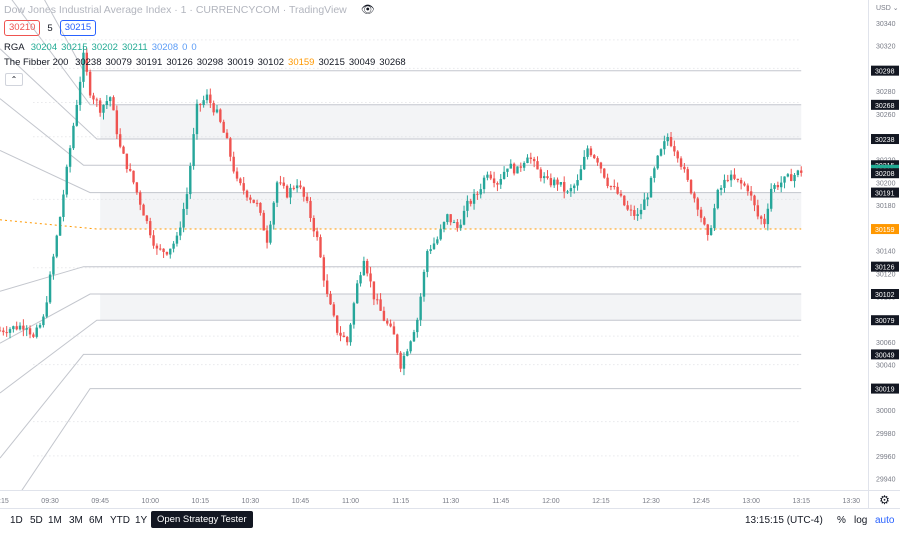 This screenshot has height=533, width=900. What do you see at coordinates (78, 28) in the screenshot?
I see `buy-button: 30215` at bounding box center [78, 28].